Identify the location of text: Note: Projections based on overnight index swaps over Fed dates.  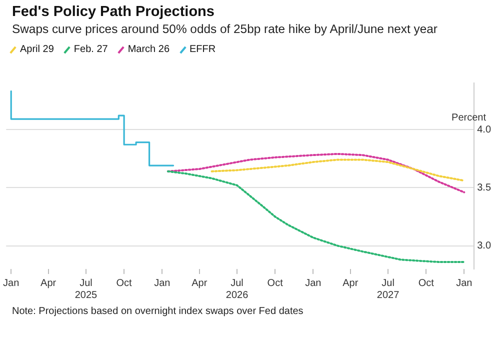
(158, 311).